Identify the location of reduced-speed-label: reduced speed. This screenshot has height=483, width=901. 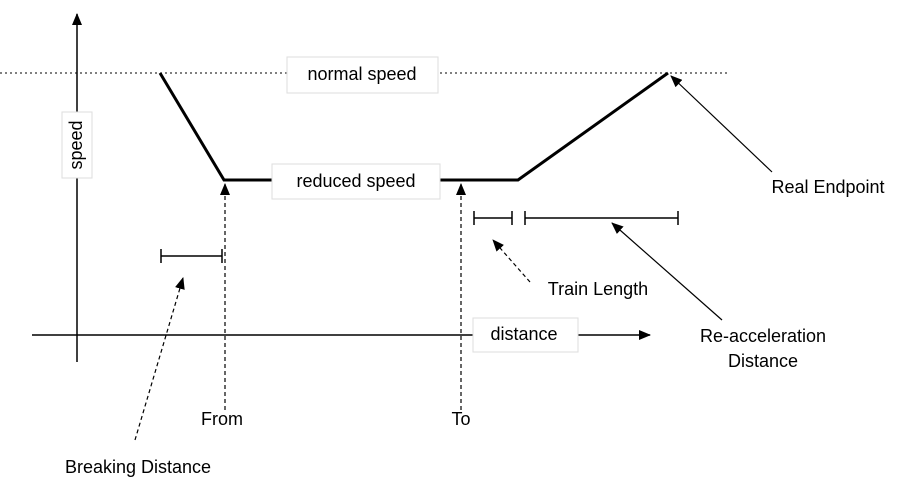
(355, 181).